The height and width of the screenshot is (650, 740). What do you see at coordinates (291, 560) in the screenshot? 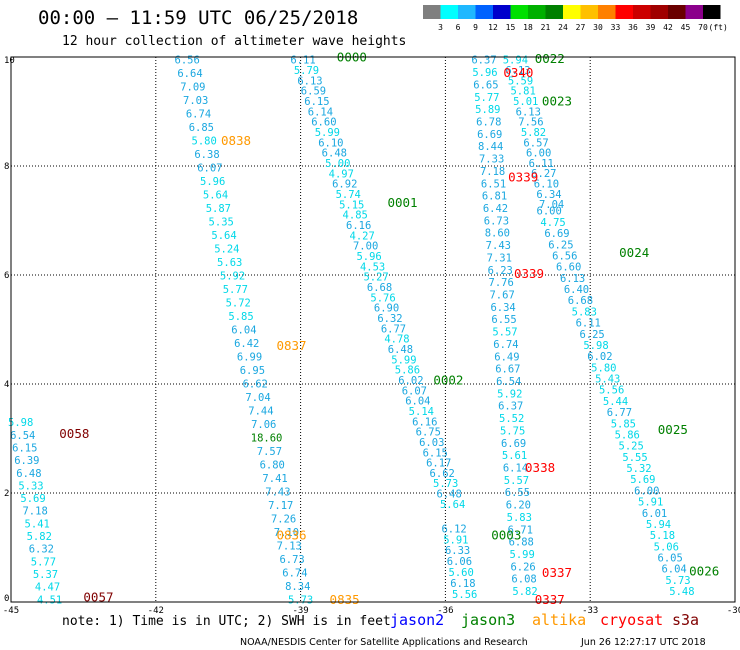
I see `wave-height-point: 6.73` at bounding box center [291, 560].